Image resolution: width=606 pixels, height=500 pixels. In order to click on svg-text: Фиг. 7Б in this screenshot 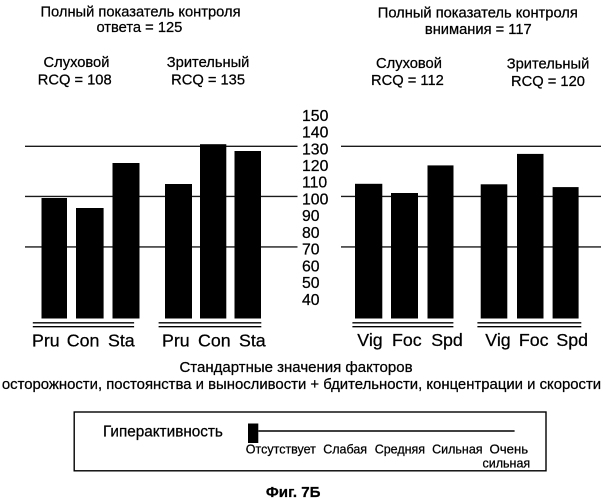, I will do `click(293, 492)`.